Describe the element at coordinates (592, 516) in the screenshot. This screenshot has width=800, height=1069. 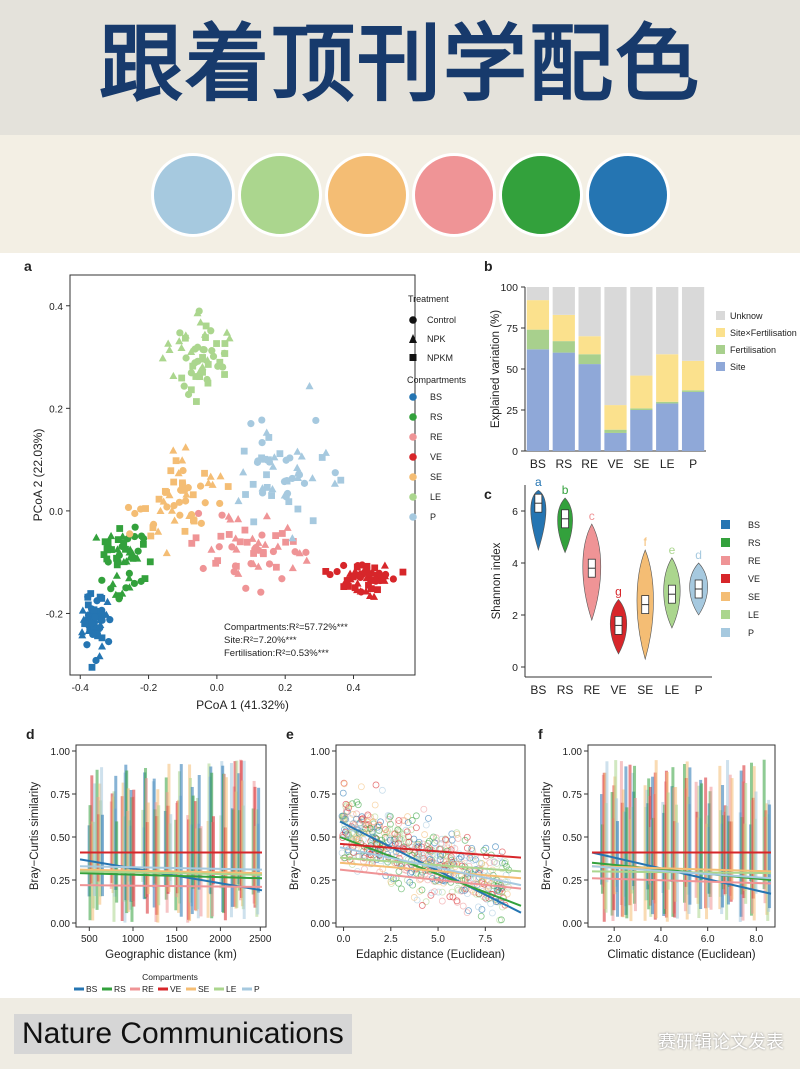
I see `significance-letter: c` at that location.